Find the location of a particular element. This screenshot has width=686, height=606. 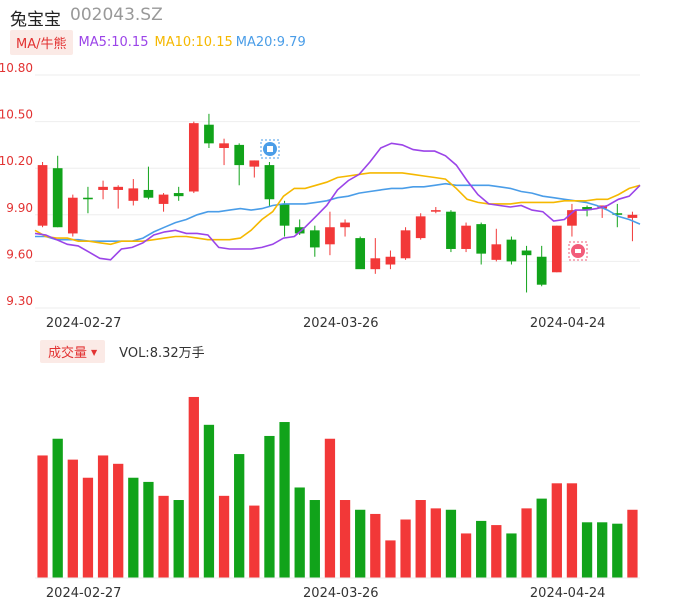

volume-legend: 成交量 ▼ VOL:8.32万手 is located at coordinates (122, 351).